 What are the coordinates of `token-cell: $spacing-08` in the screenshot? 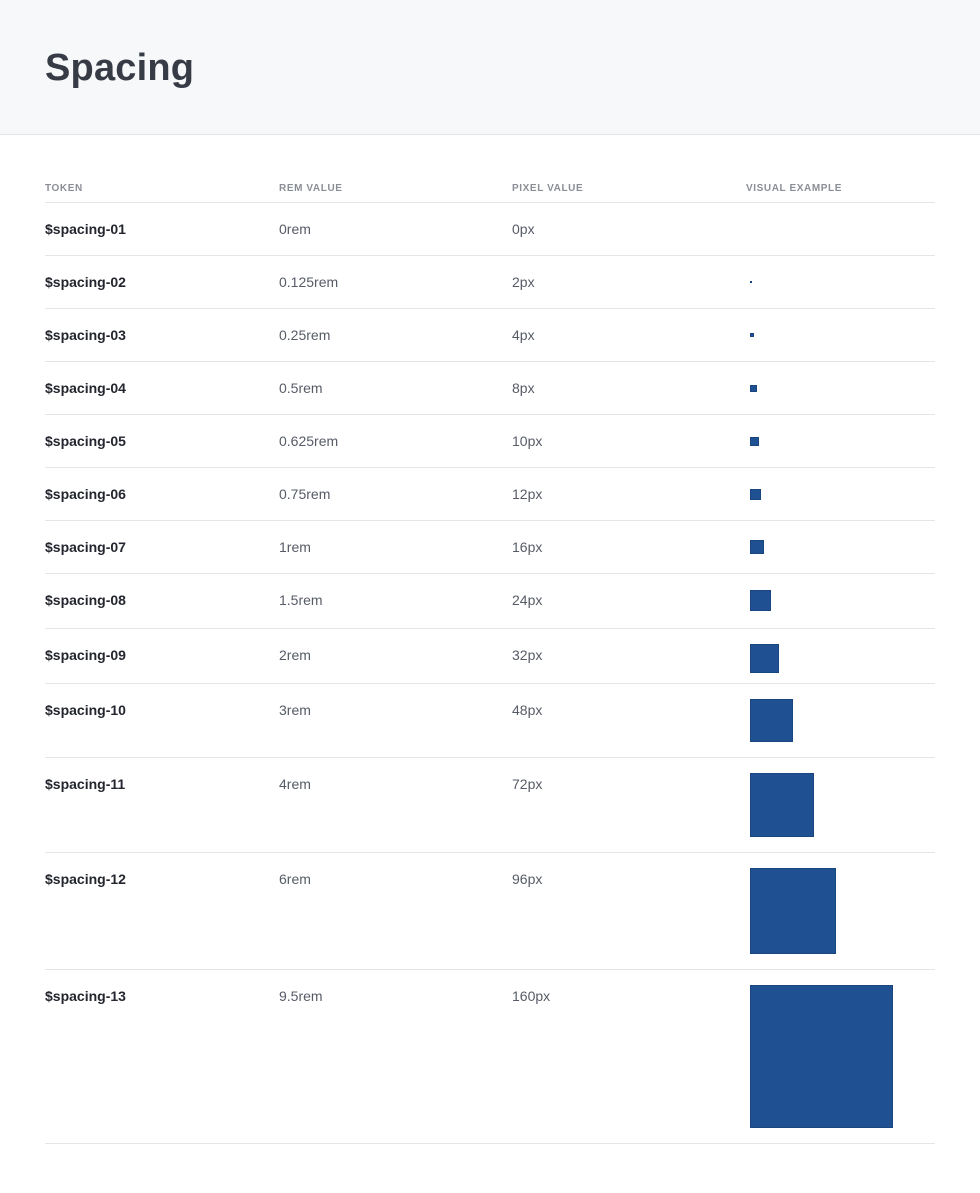 It's located at (85, 600).